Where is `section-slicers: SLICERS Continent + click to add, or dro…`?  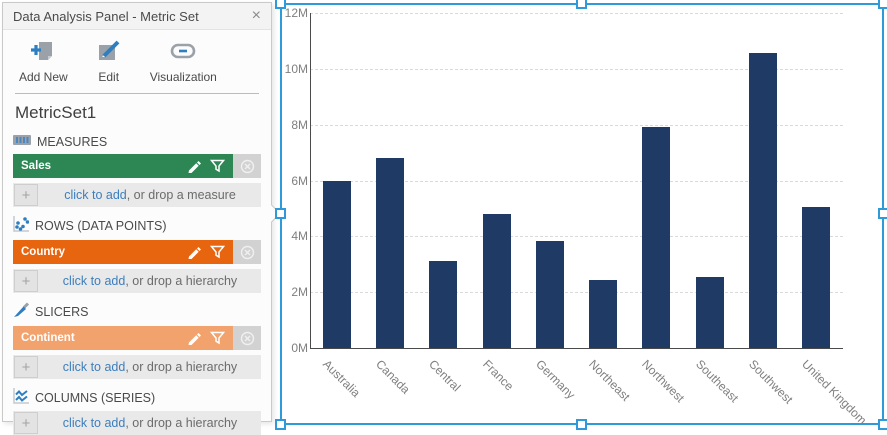
section-slicers: SLICERS Continent + click to add, or dro… is located at coordinates (137, 338).